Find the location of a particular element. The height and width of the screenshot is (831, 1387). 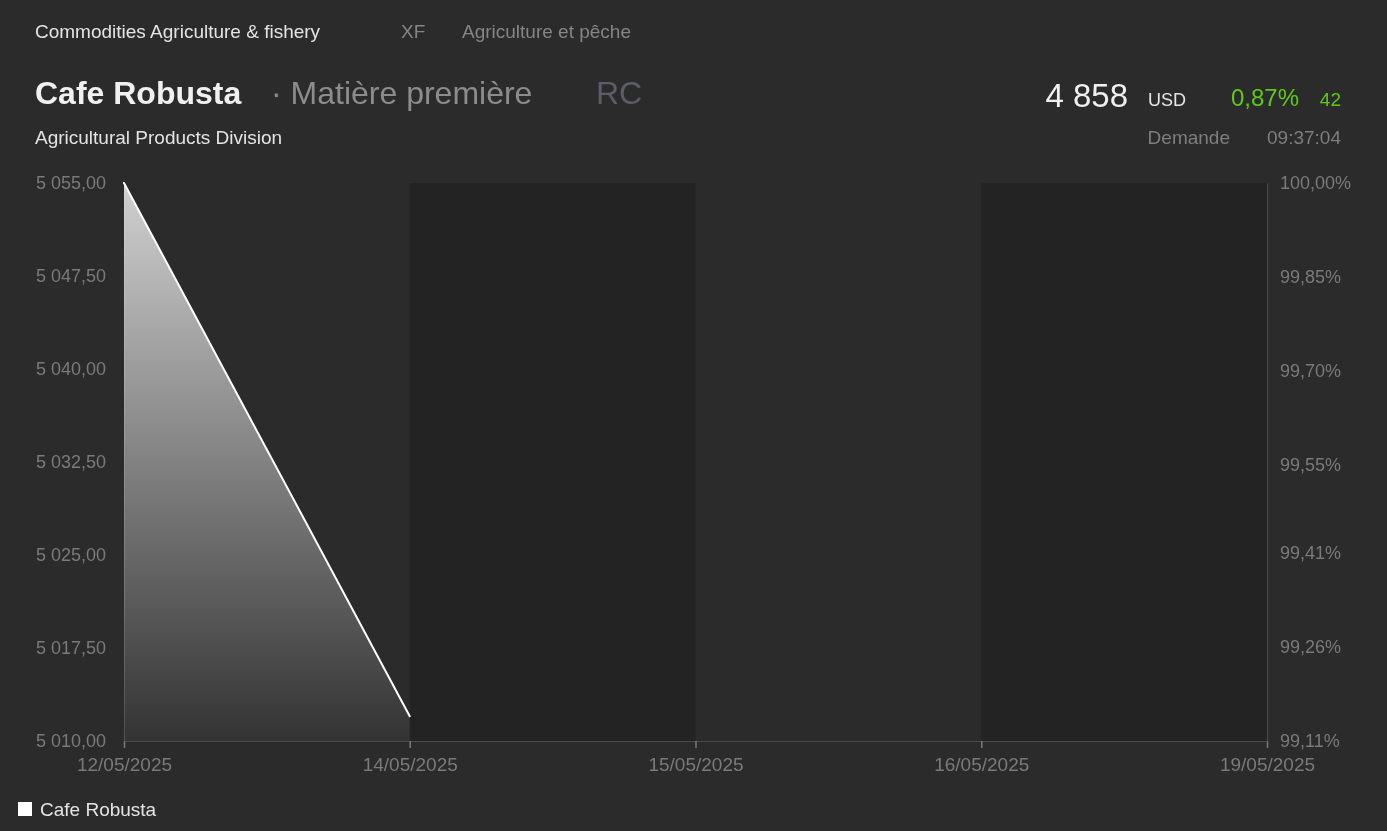

text: RC is located at coordinates (619, 93).